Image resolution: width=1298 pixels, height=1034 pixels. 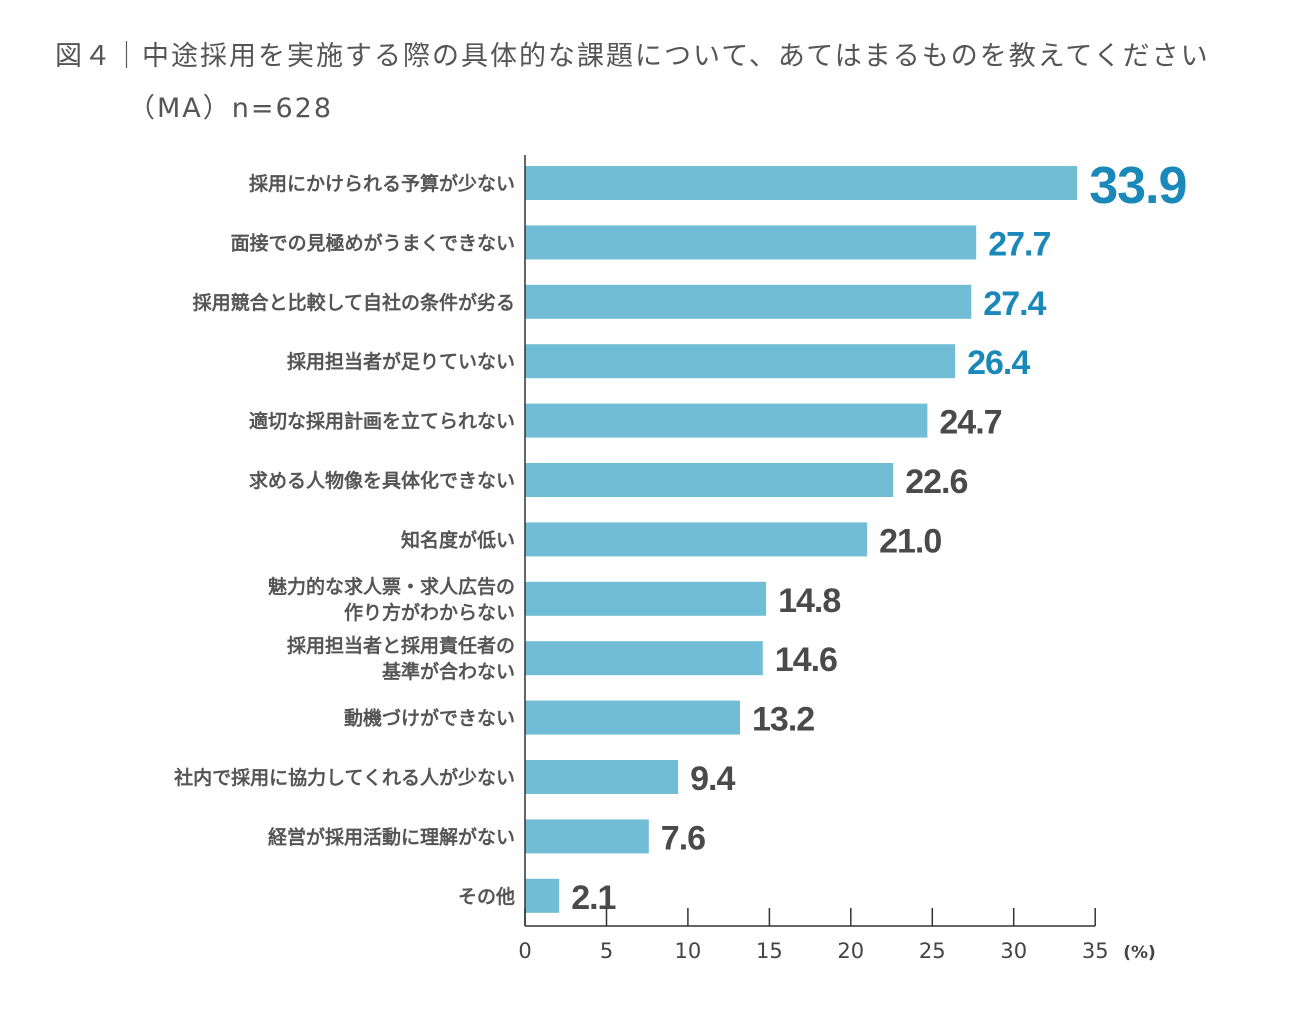 I want to click on x-tick-label: 10, so click(x=688, y=951).